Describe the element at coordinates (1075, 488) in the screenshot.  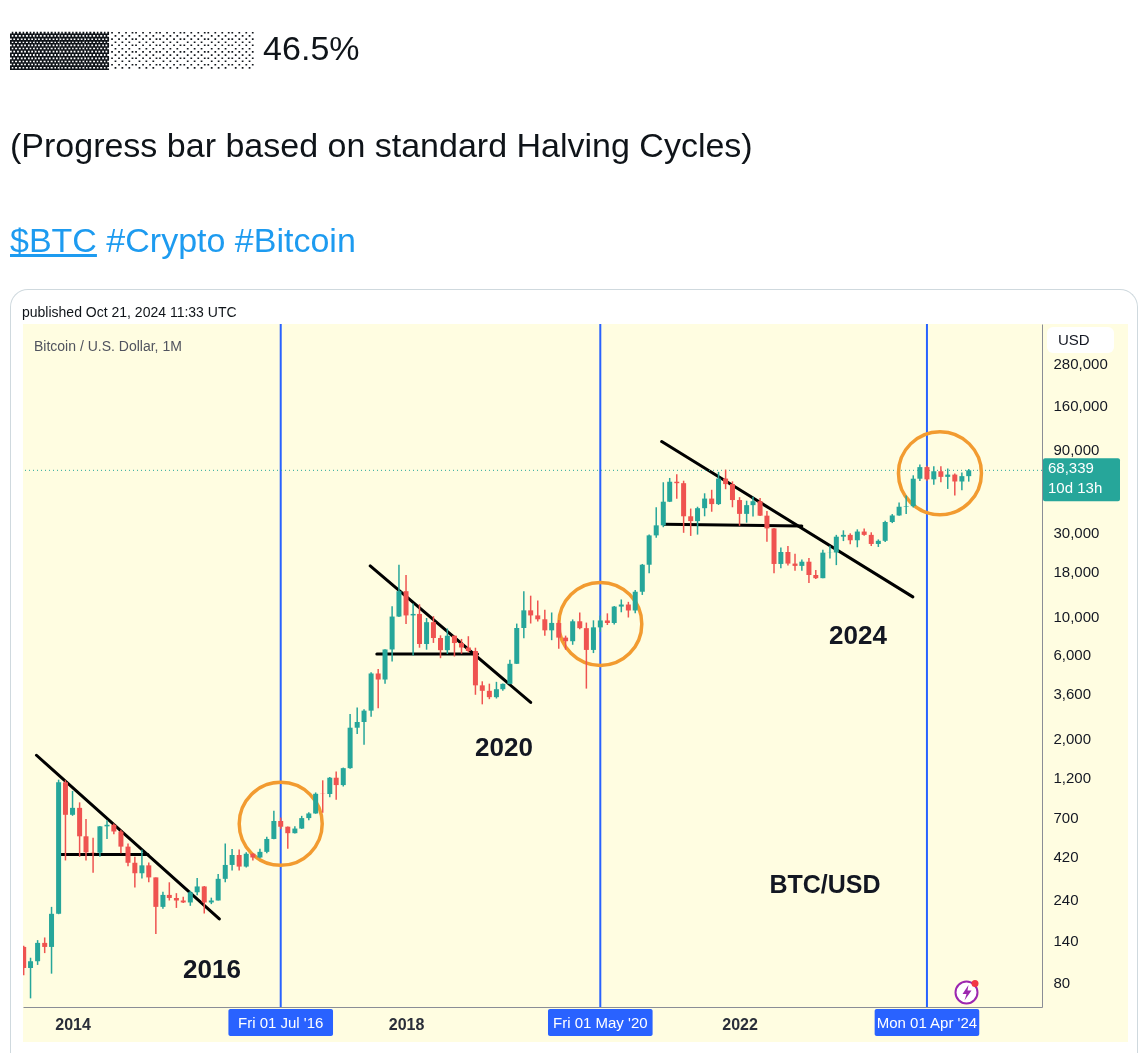
I see `text: 10d 13h` at that location.